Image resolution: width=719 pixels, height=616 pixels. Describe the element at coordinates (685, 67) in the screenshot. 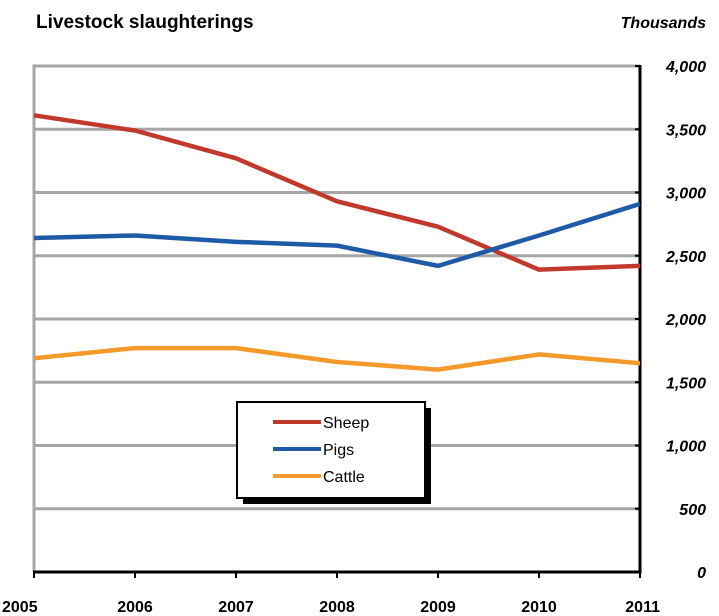

I see `y-tick-label: 4,000` at that location.